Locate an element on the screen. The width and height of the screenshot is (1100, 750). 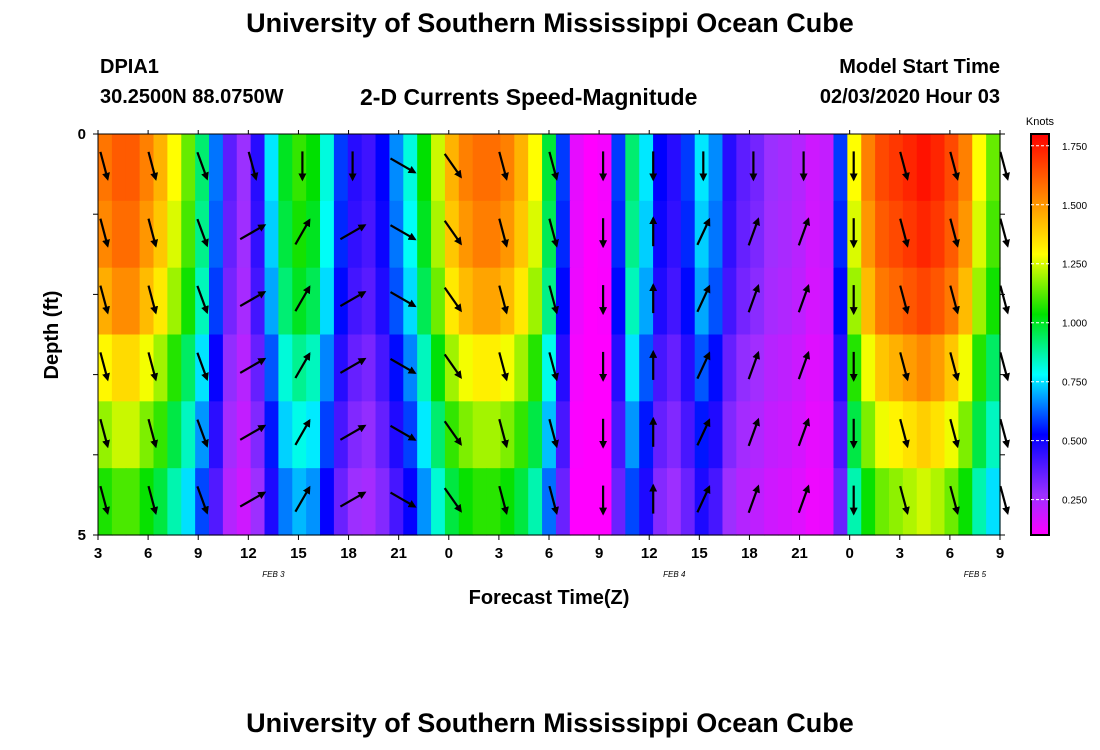
x-tick-label: 21 is located at coordinates (799, 553).